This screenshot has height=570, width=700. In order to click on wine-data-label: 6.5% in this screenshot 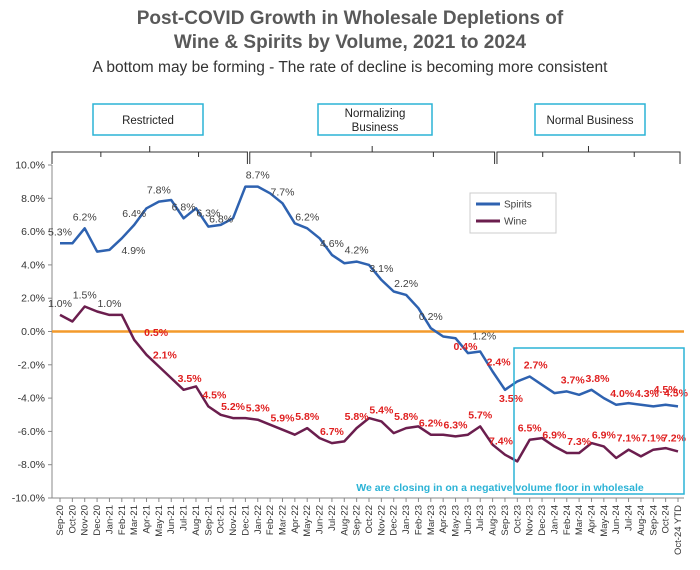, I will do `click(530, 429)`.